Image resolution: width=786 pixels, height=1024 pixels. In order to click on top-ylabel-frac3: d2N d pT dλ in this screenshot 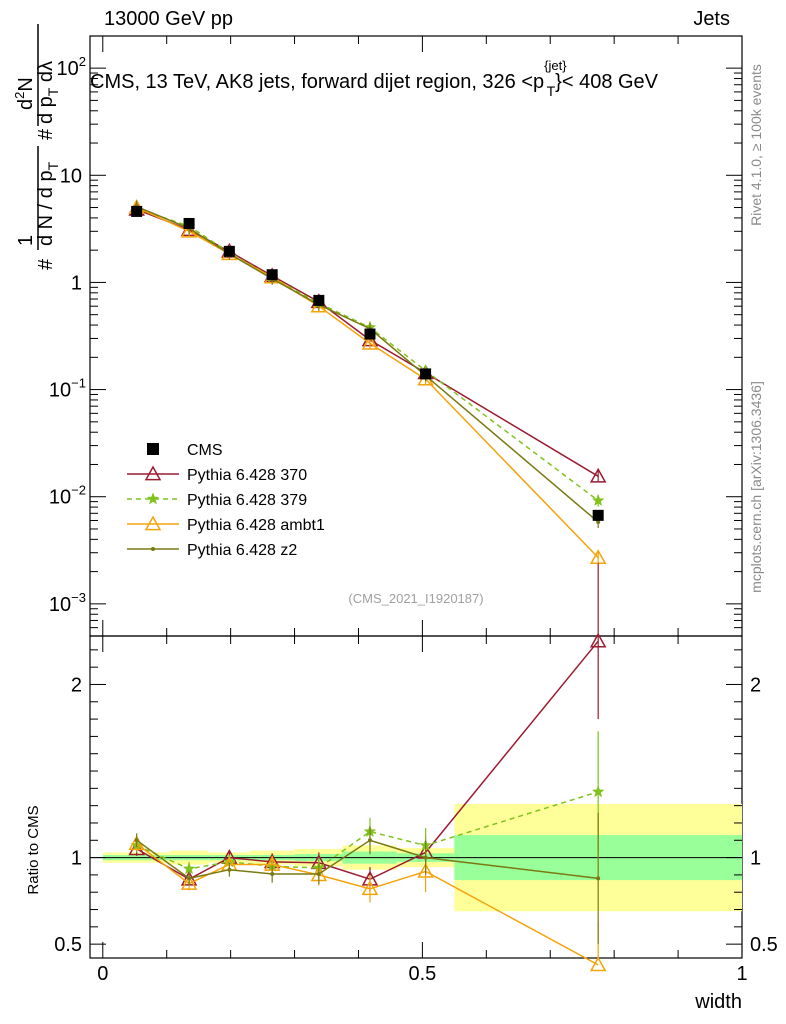, I will do `click(36, 75)`.